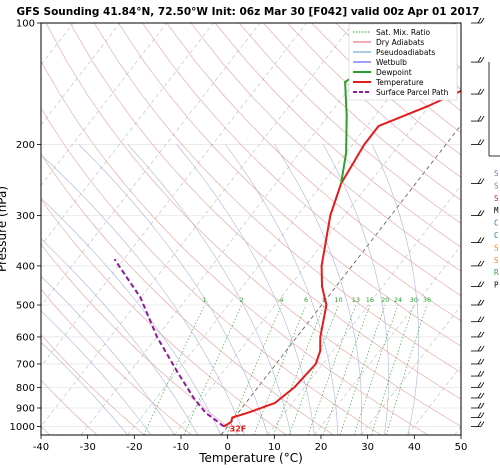 This screenshot has width=500, height=468. What do you see at coordinates (370, 300) in the screenshot?
I see `mixing-ratio-label: 16` at bounding box center [370, 300].